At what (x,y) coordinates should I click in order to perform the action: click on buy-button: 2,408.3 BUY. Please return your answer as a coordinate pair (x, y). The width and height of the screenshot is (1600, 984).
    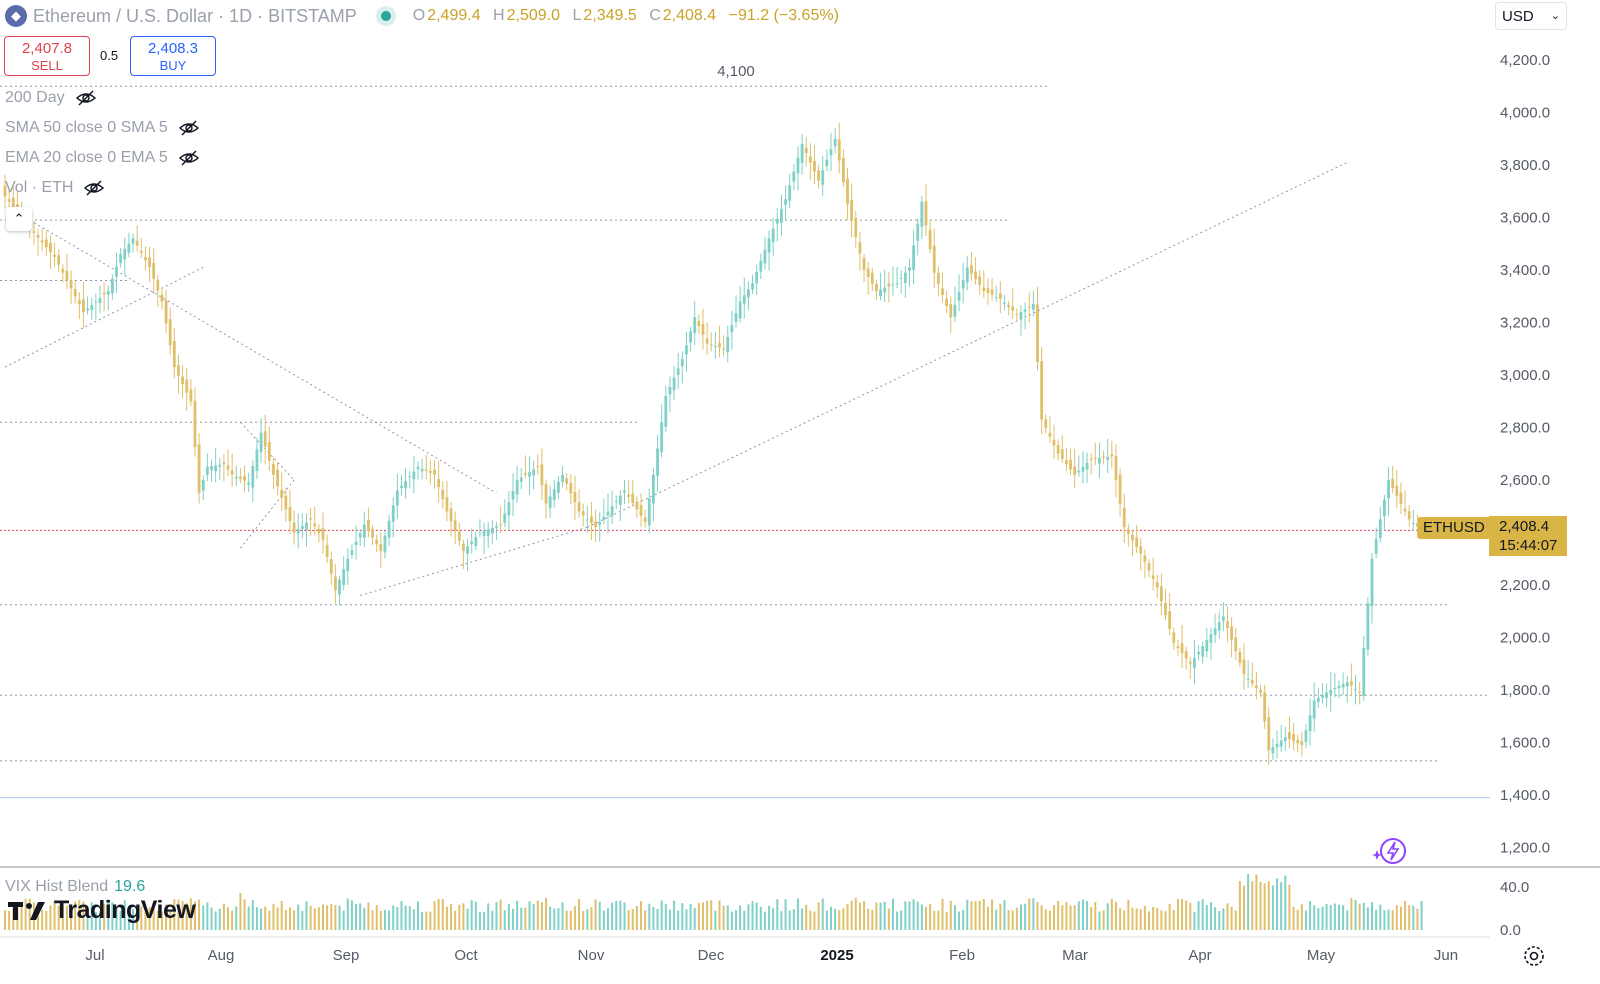
    Looking at the image, I should click on (173, 56).